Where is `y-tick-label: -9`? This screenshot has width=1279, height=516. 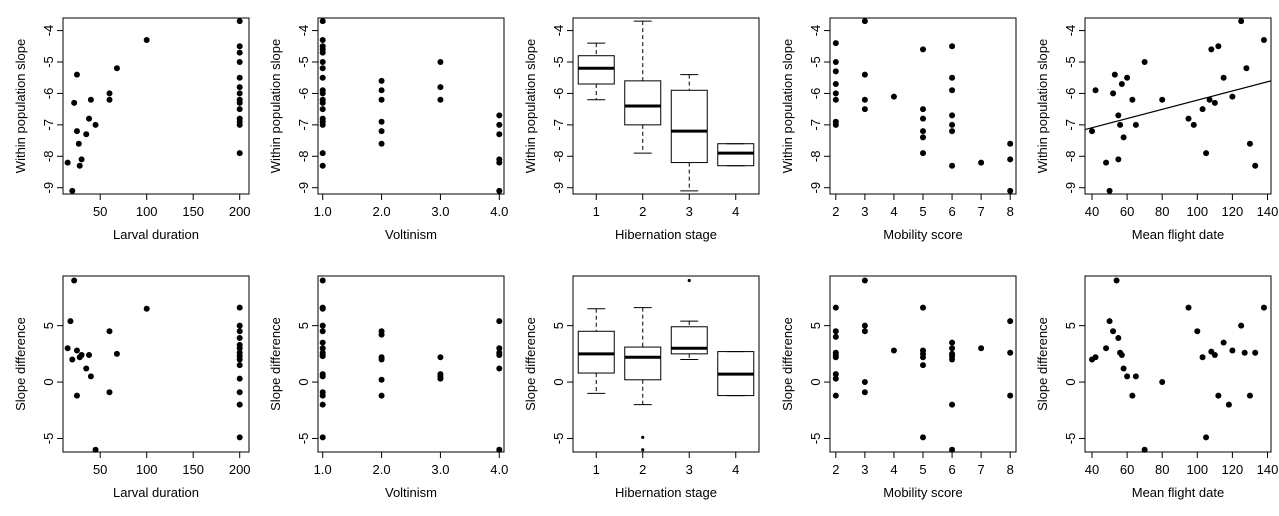
y-tick-label: -9 is located at coordinates (48, 188).